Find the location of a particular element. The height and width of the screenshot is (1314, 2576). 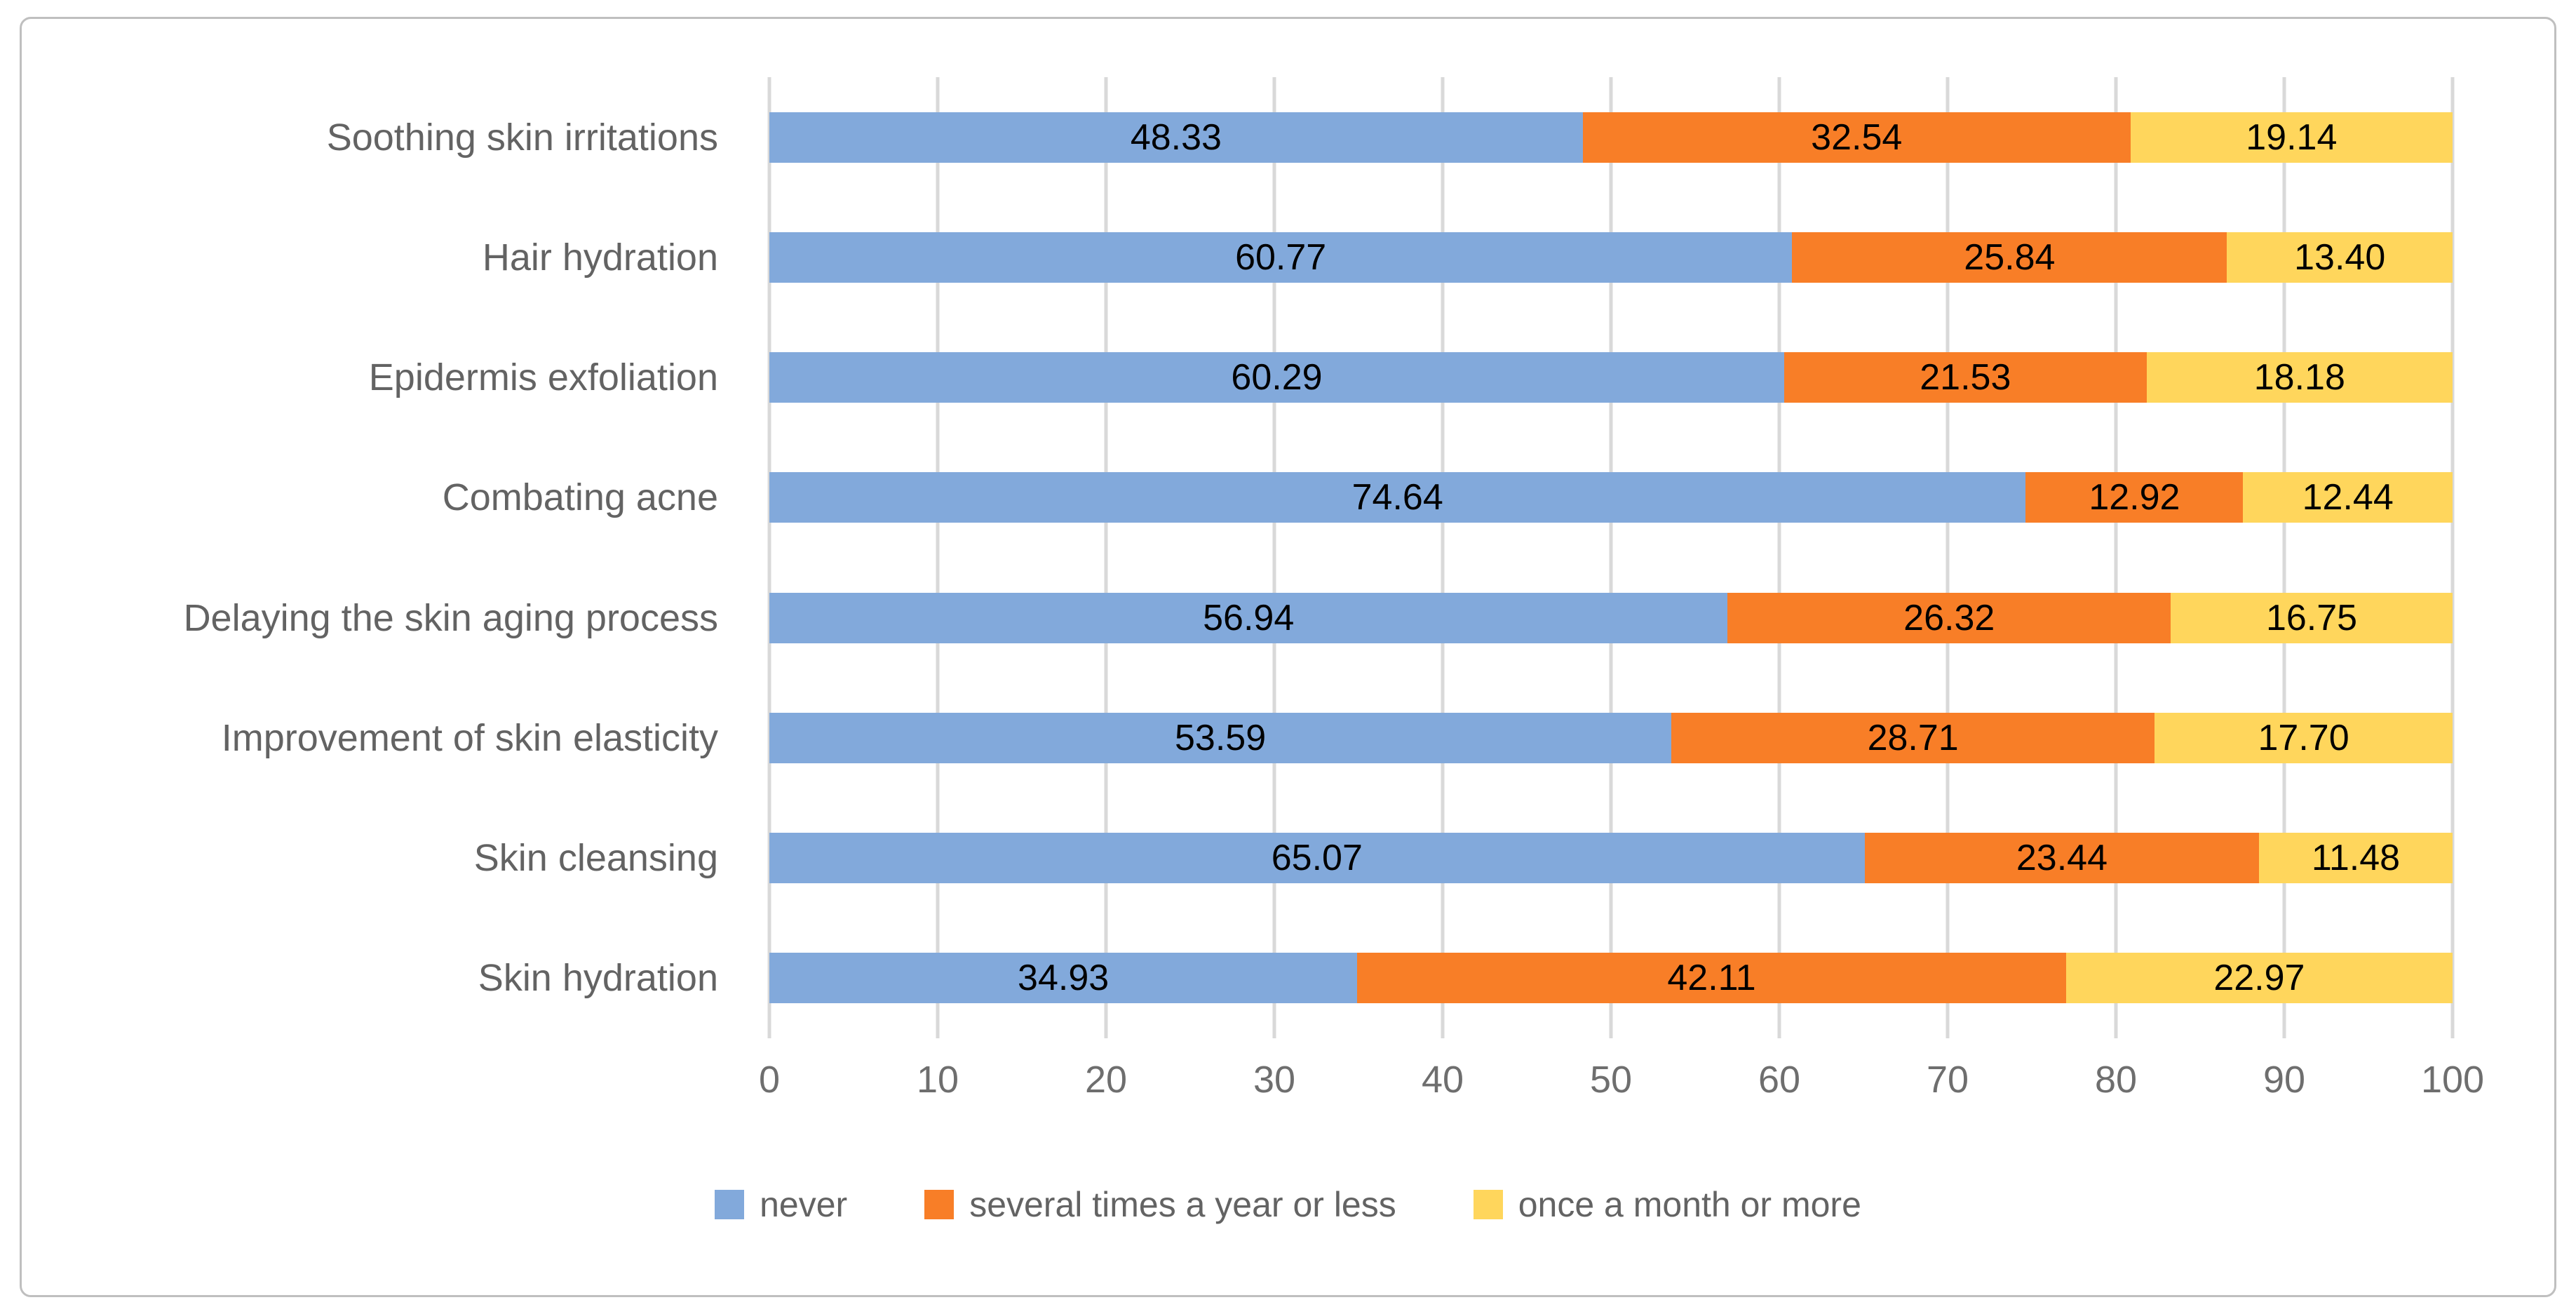

bar-segment: 65.07 is located at coordinates (1317, 858).